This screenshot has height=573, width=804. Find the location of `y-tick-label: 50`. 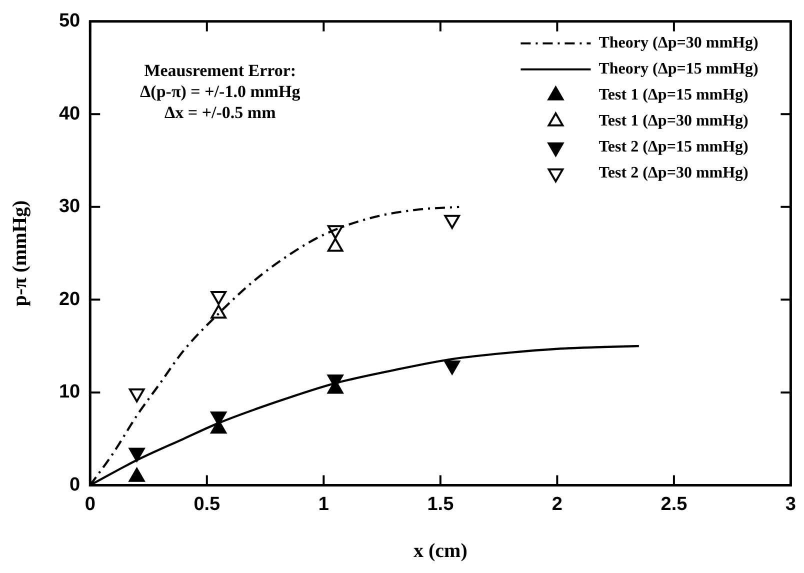

y-tick-label: 50 is located at coordinates (69, 21).